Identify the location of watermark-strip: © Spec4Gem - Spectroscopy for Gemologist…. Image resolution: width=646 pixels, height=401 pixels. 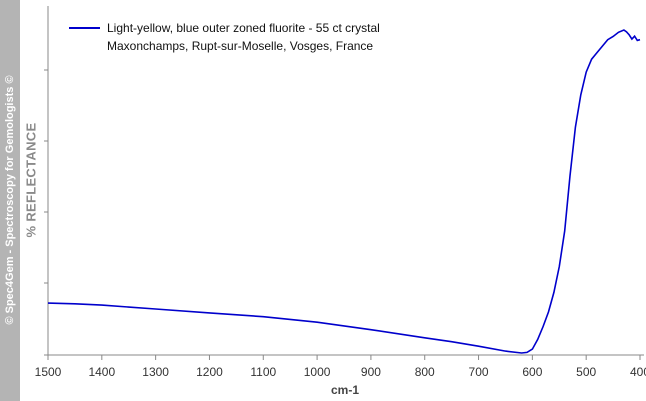
(10, 200).